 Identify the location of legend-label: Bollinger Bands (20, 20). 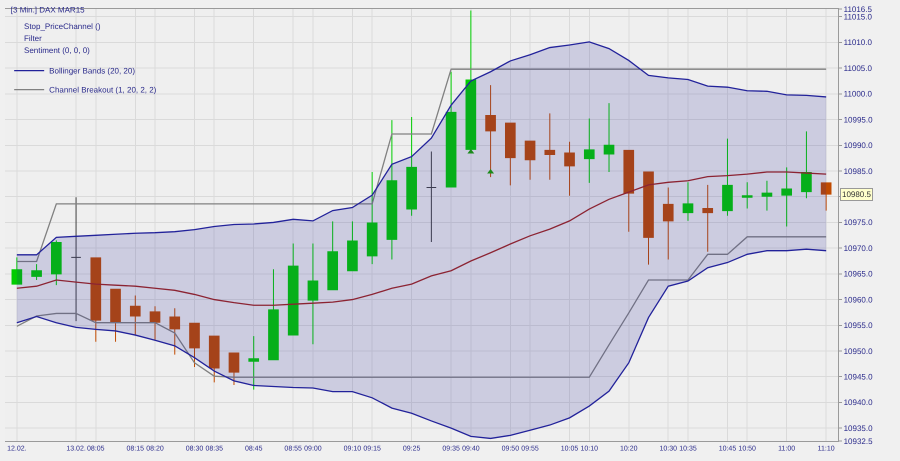
(92, 71).